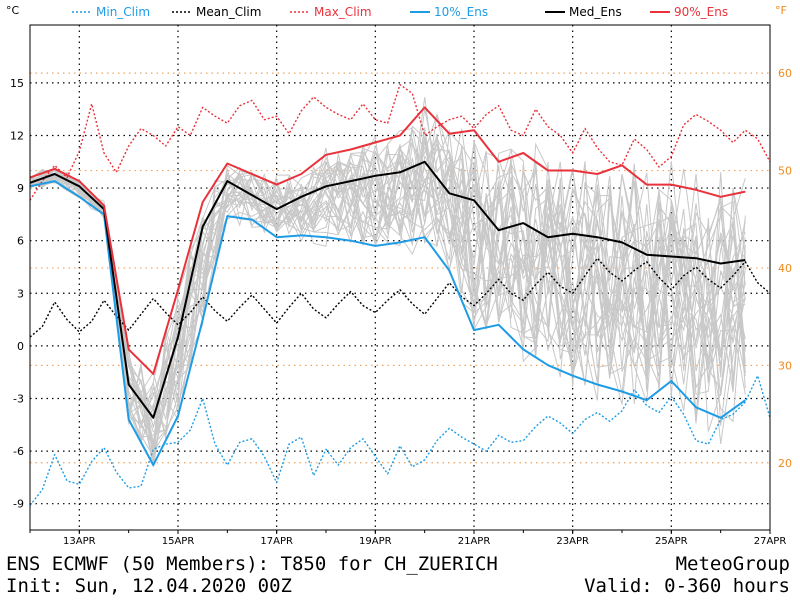 This screenshot has height=600, width=800. Describe the element at coordinates (785, 171) in the screenshot. I see `y-right-tick-label: 50` at that location.